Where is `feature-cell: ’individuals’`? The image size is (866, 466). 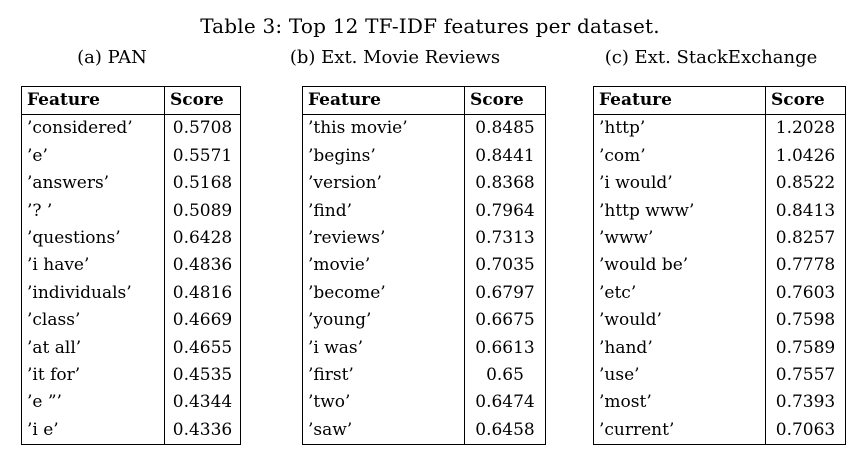
feature-cell: ’individuals’ is located at coordinates (79, 292).